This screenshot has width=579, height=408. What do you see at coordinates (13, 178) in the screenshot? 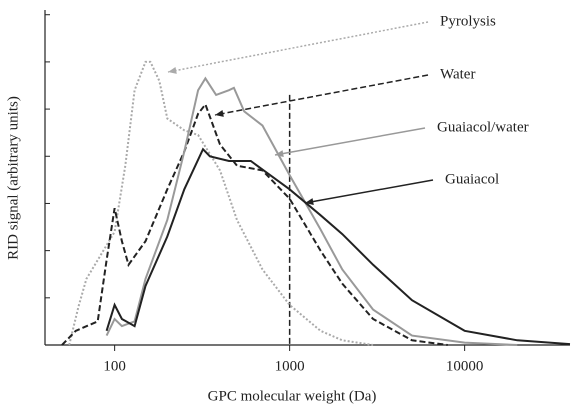
I see `y-axis-label: RID signal (arbitrary units)` at bounding box center [13, 178].